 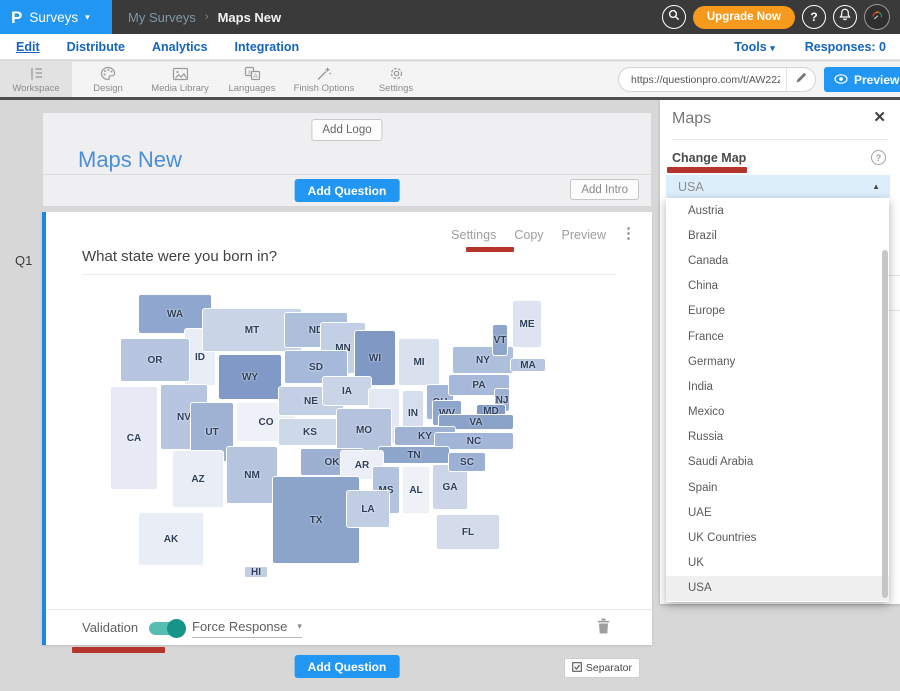 What do you see at coordinates (708, 260) in the screenshot?
I see `map-option-canada: Canada` at bounding box center [708, 260].